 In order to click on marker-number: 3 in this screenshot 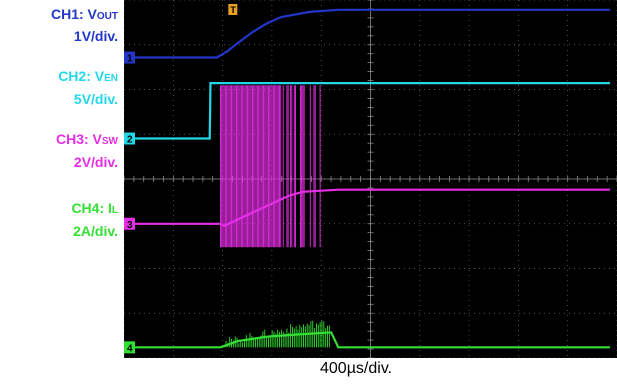, I will do `click(130, 225)`.